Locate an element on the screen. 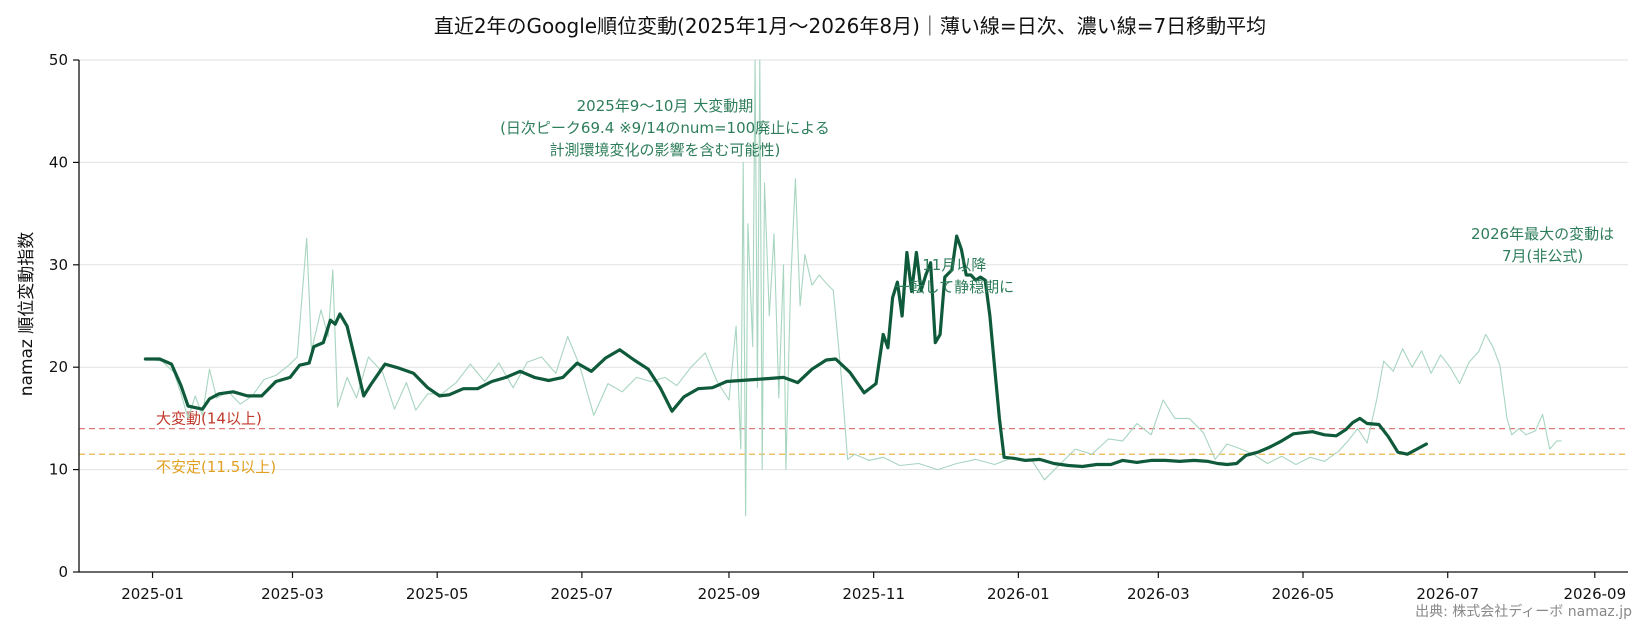  y-tick-label-20: 20 is located at coordinates (58, 367).